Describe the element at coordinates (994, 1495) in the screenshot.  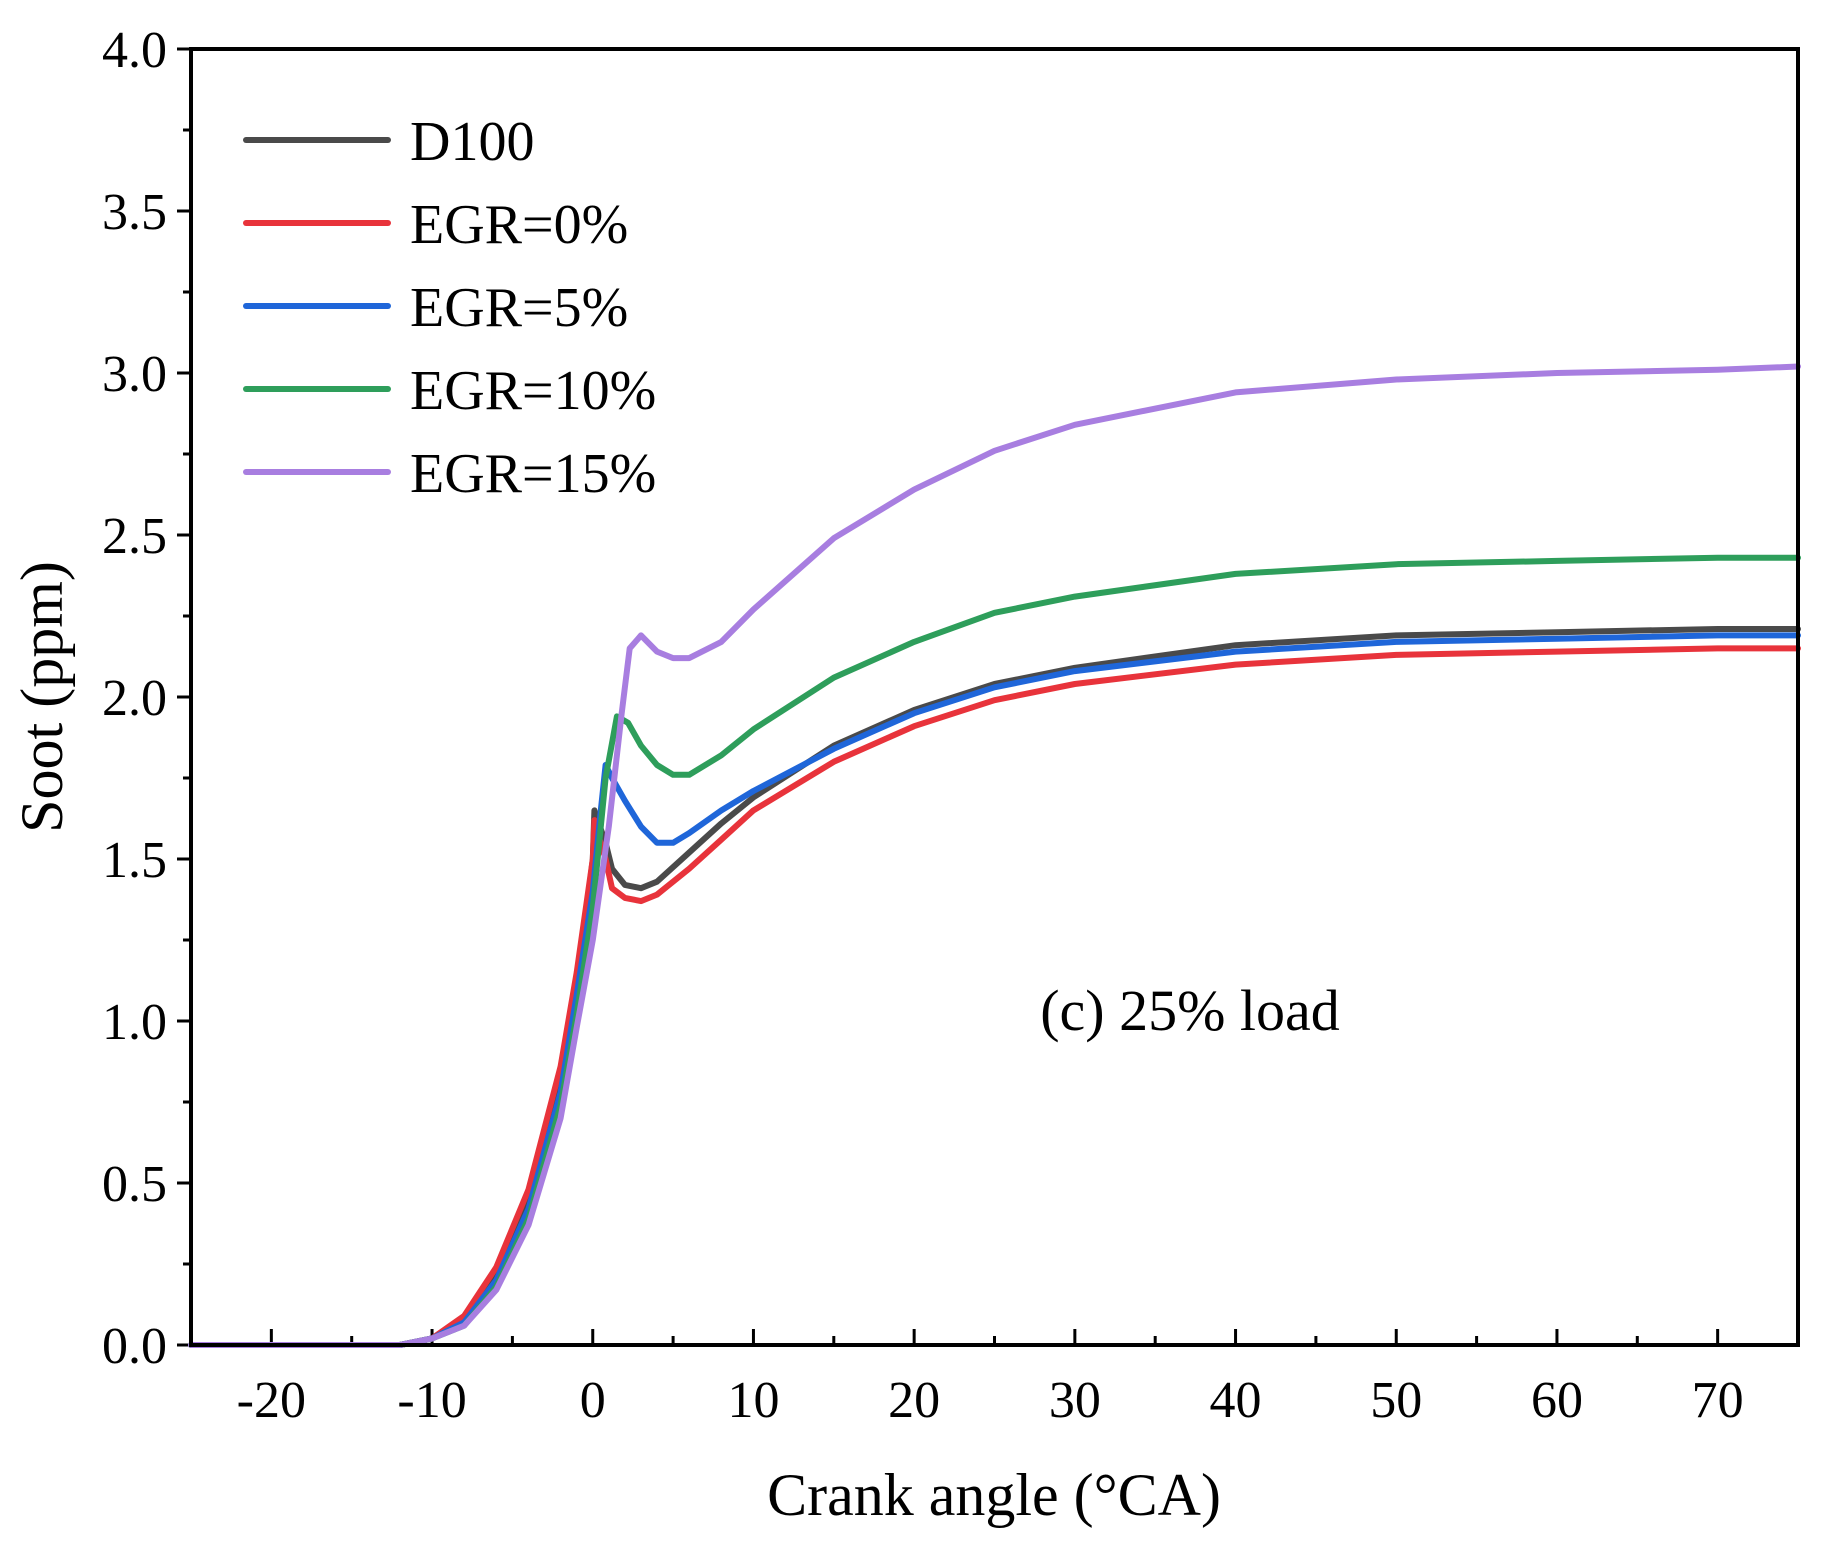
I see `x-axis-title: Crank angle (°CA)` at that location.